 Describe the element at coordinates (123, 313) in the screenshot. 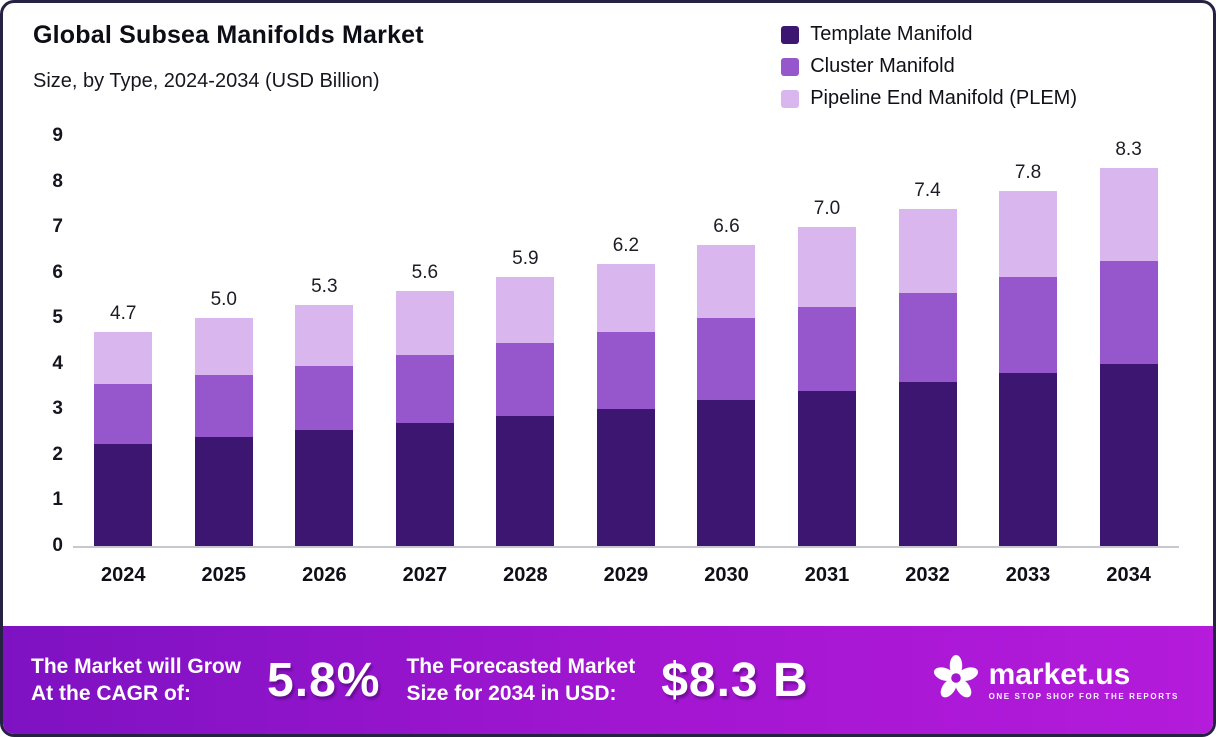

I see `bar-total-label: 4.7` at that location.